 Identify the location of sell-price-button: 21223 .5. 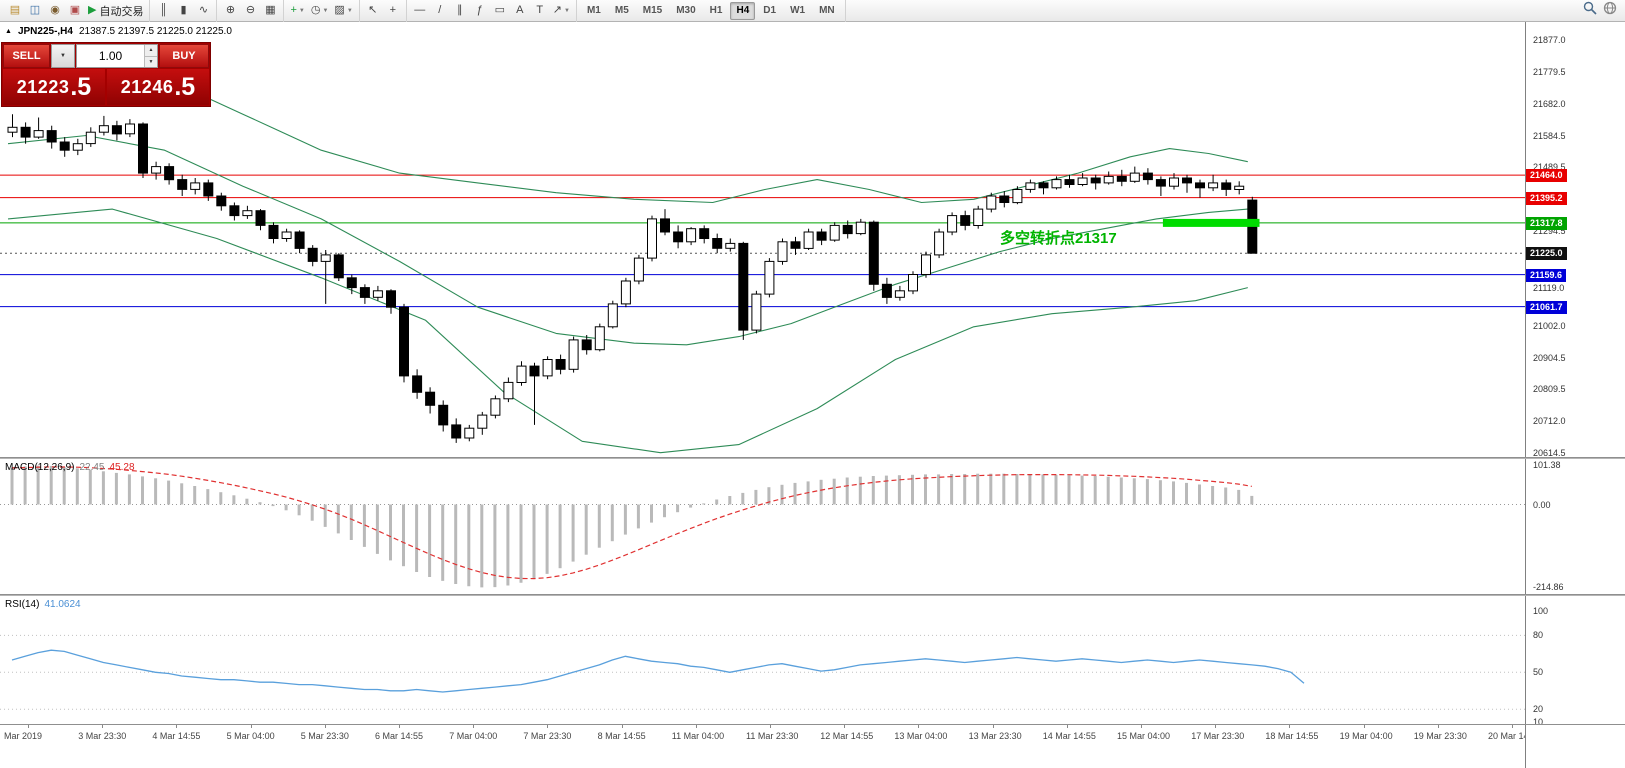
(54, 87).